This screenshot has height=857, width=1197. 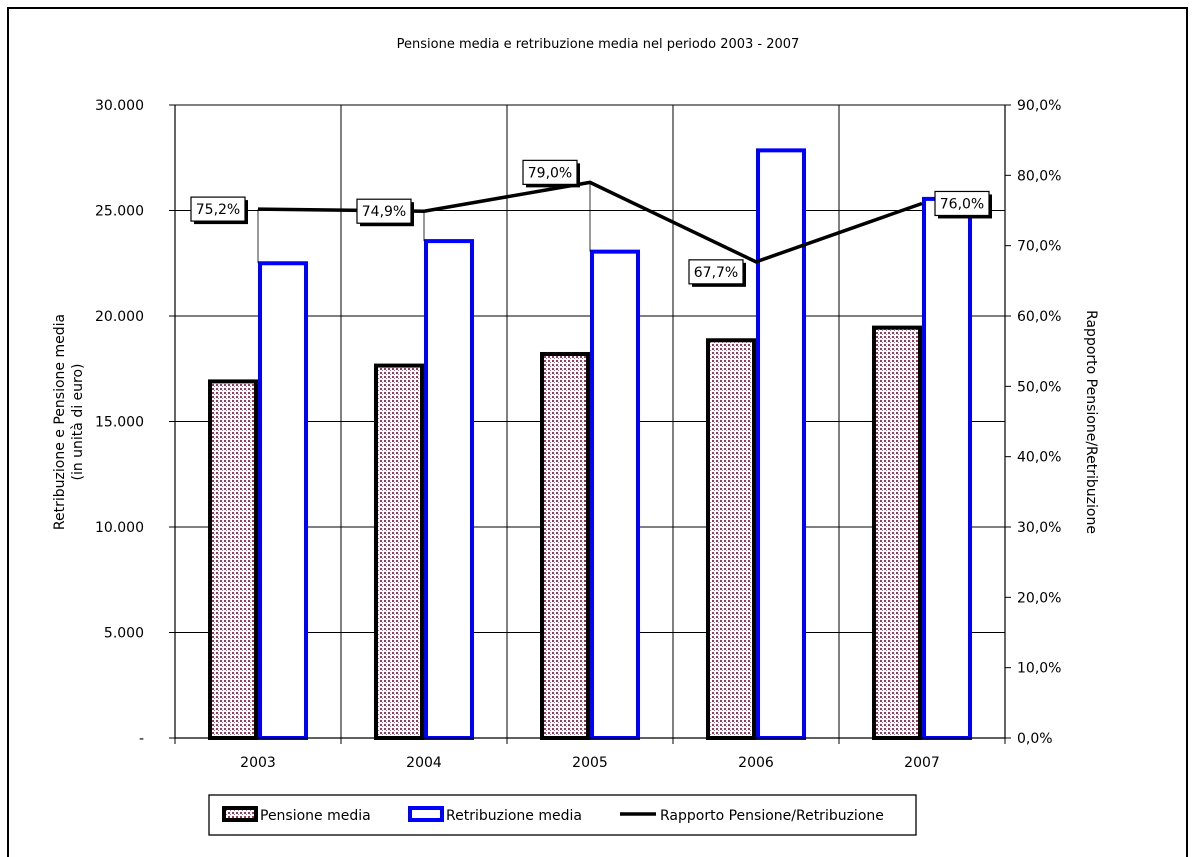 What do you see at coordinates (1039, 106) in the screenshot?
I see `y2-tick-label: 90,0%` at bounding box center [1039, 106].